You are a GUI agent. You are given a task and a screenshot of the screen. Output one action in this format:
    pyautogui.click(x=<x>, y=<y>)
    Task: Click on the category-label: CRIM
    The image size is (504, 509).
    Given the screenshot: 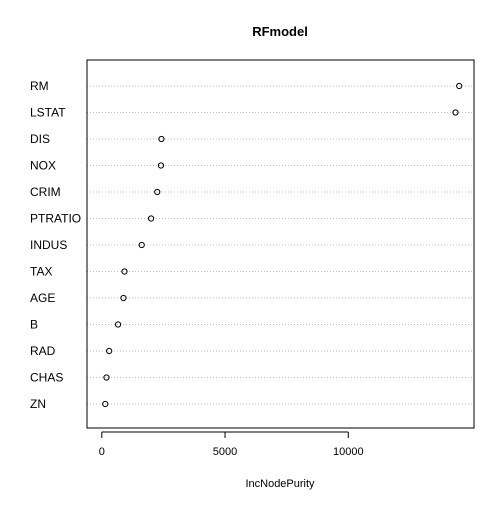 What is the action you would take?
    pyautogui.click(x=45, y=192)
    